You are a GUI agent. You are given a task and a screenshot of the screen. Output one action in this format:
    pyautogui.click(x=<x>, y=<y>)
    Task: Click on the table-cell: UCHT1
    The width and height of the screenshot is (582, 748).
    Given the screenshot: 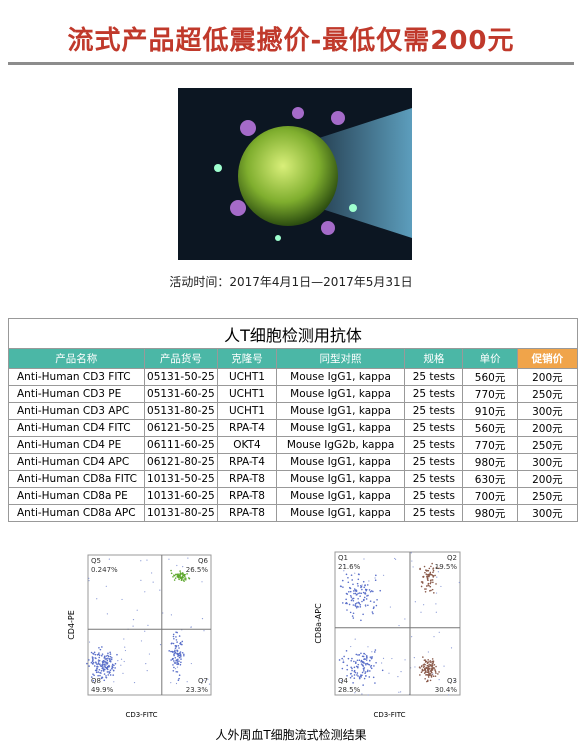 What is the action you would take?
    pyautogui.click(x=247, y=411)
    